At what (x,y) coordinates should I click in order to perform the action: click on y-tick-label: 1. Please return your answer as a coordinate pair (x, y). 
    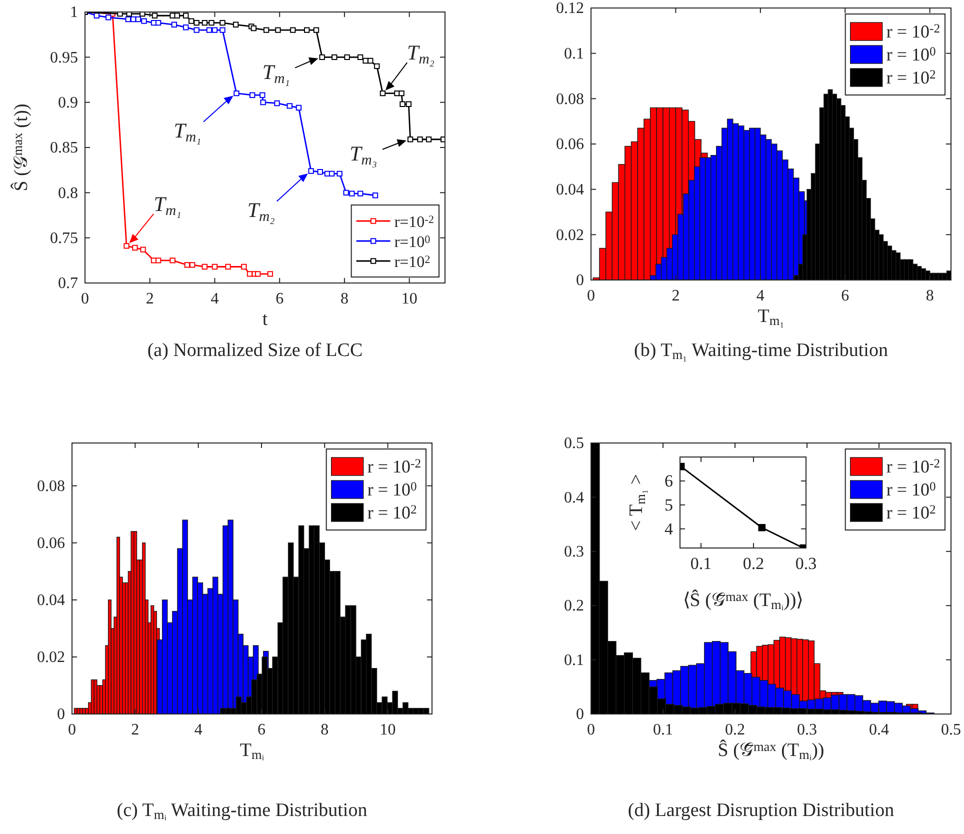
    Looking at the image, I should click on (74, 13).